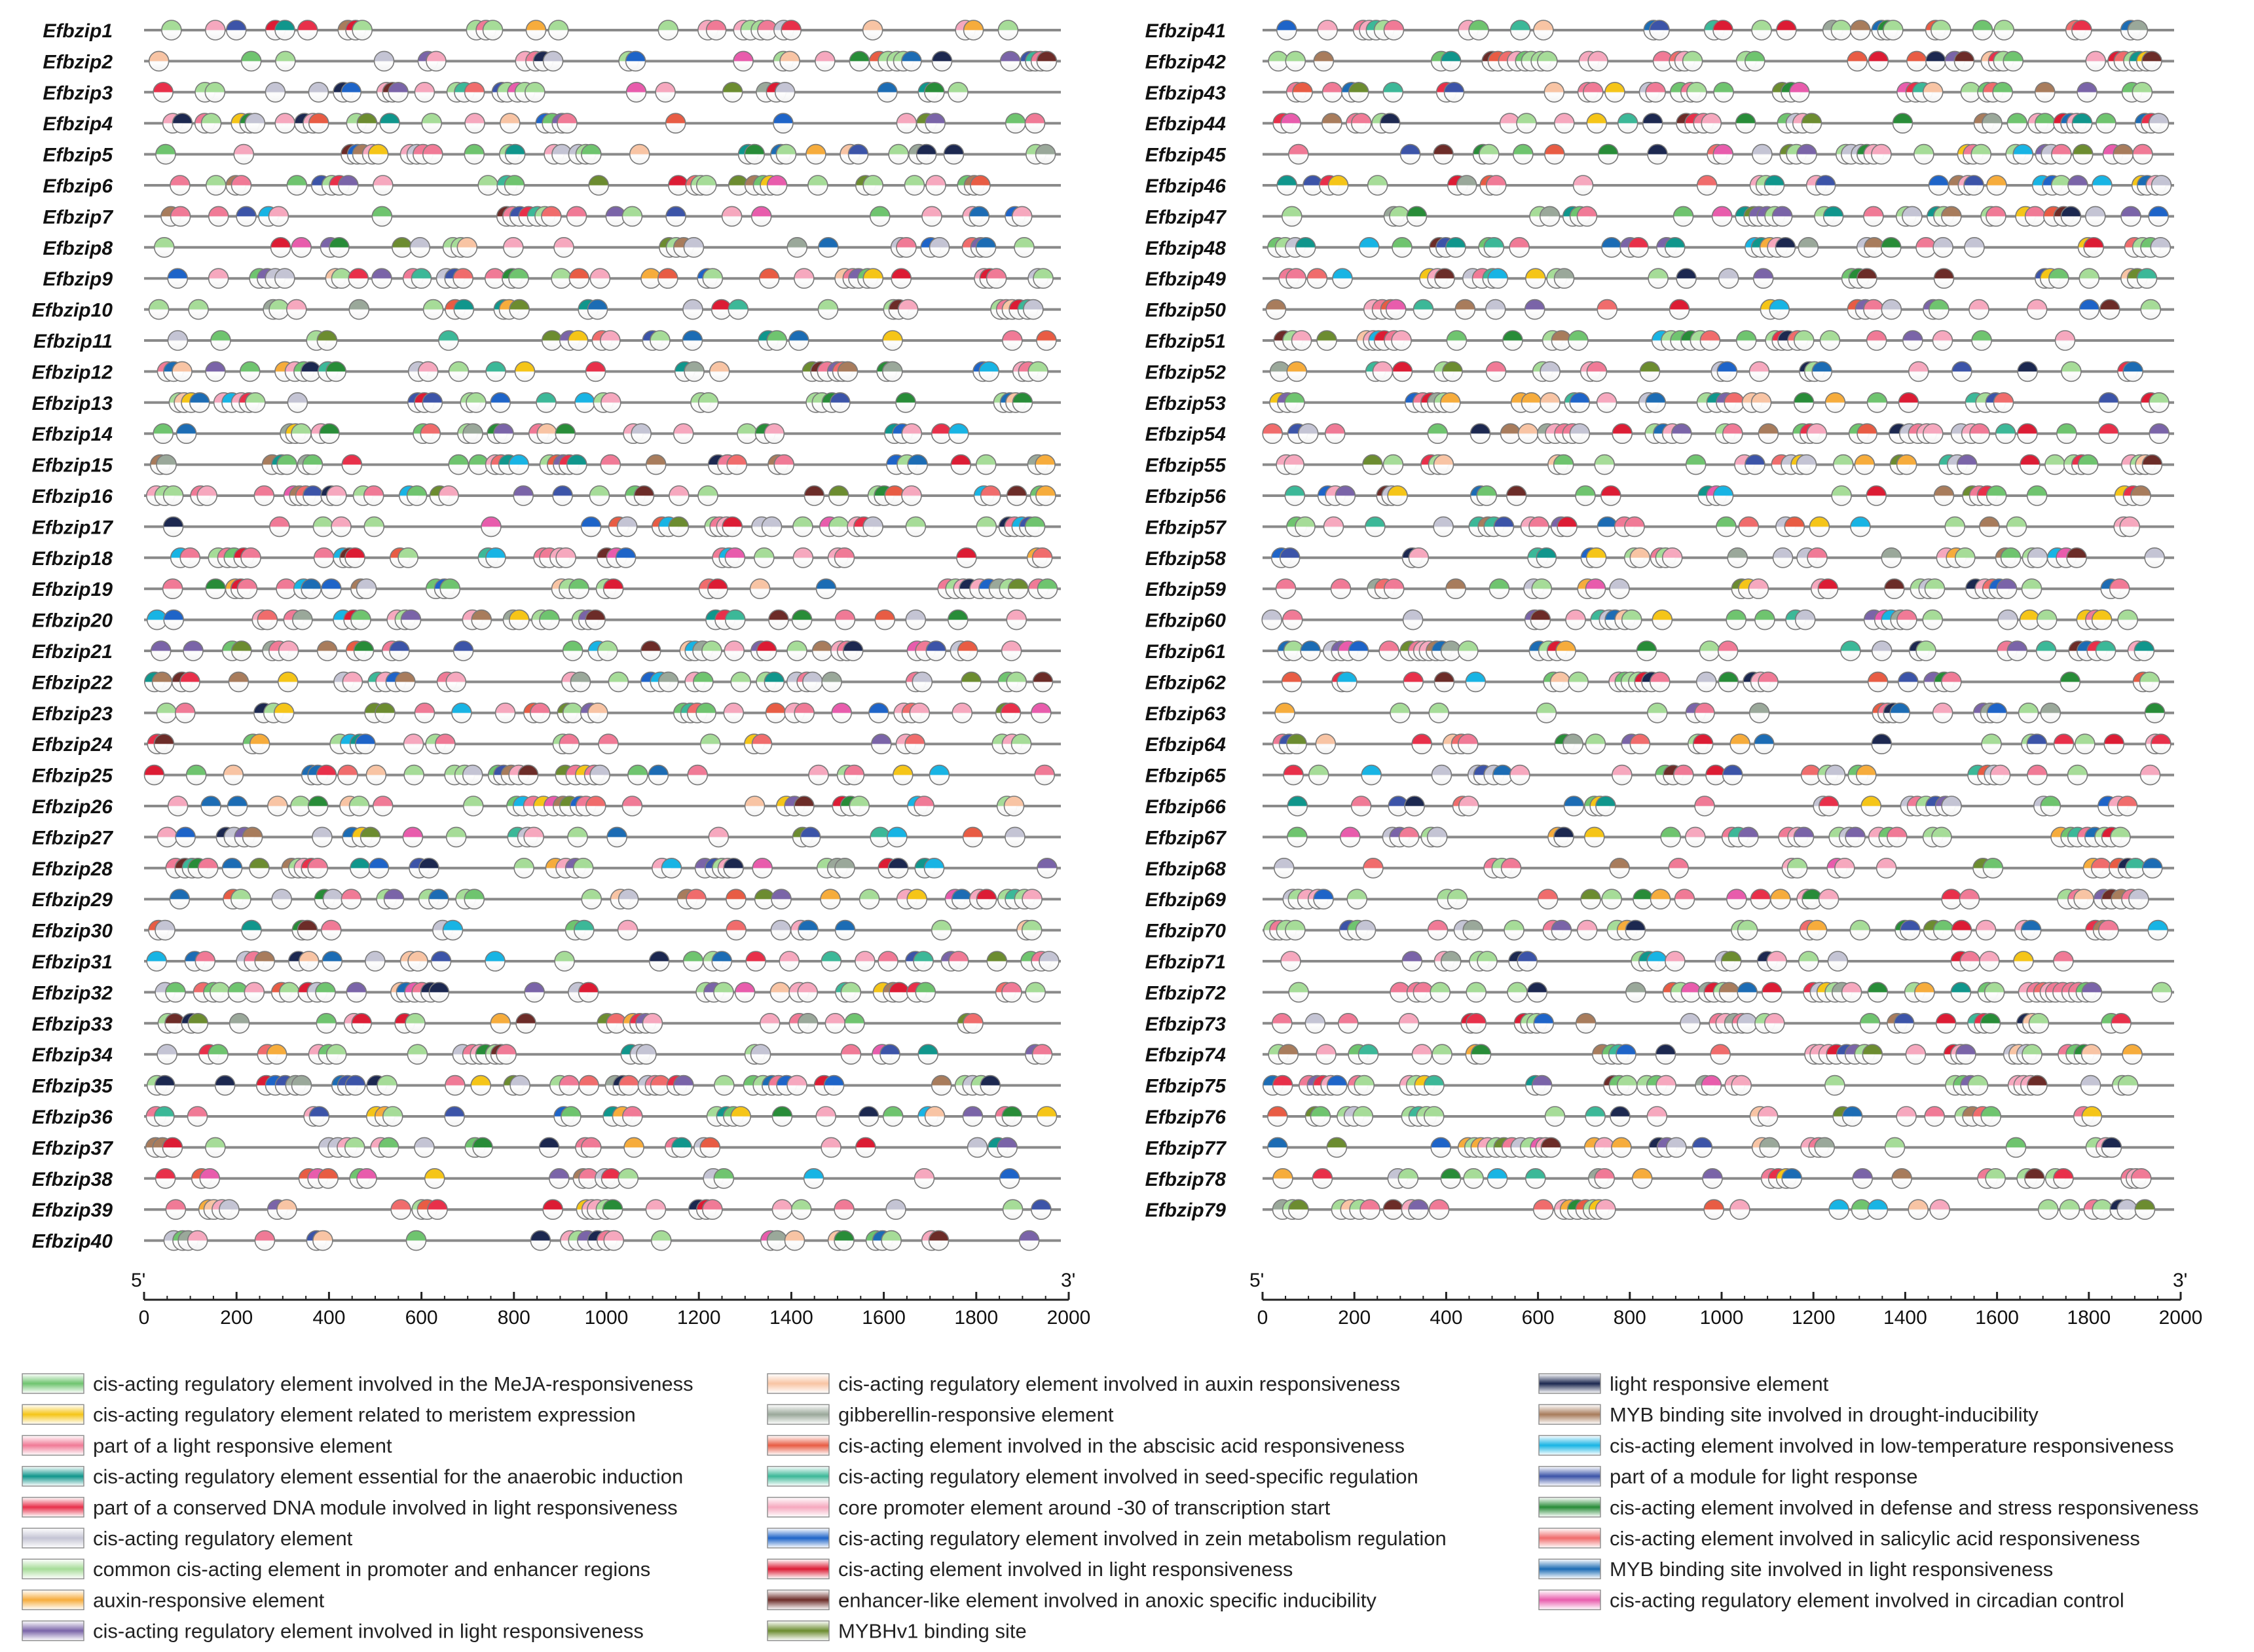 The image size is (2254, 1652). Describe the element at coordinates (72, 869) in the screenshot. I see `gene-label: Efbzip28` at that location.